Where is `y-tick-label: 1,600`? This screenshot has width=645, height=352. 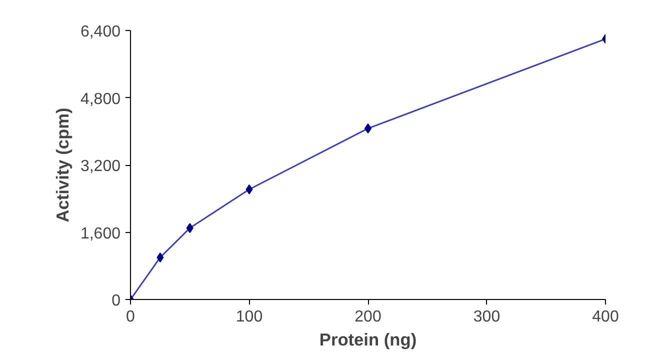 y-tick-label: 1,600 is located at coordinates (100, 233).